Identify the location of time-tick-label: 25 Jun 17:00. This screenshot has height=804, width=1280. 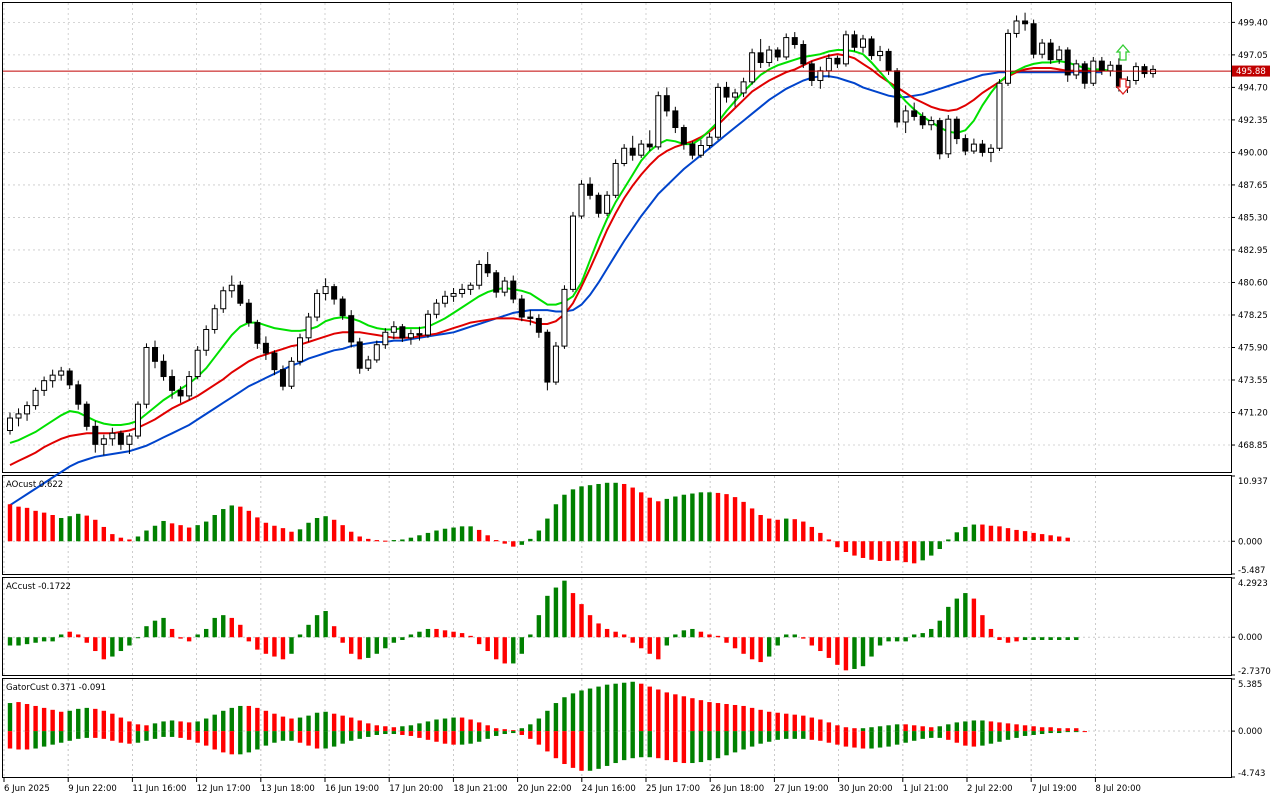
(673, 789).